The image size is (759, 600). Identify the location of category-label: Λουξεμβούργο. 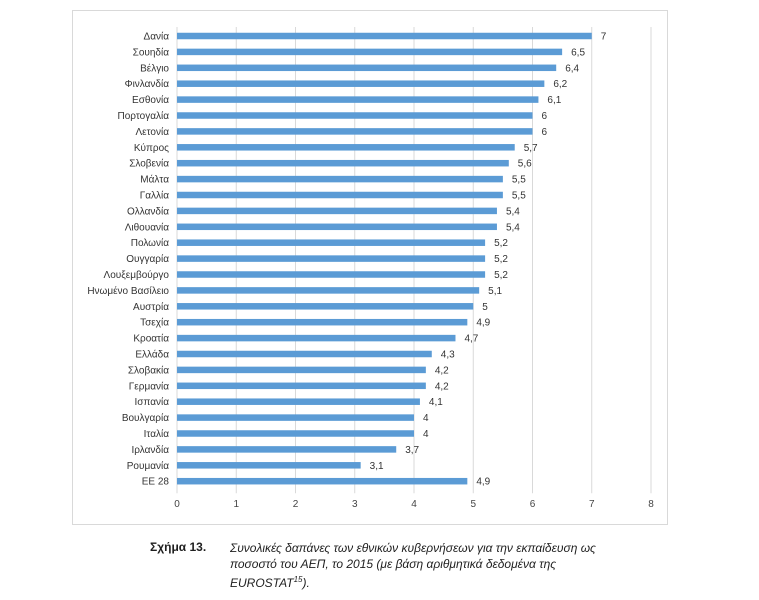
(137, 275).